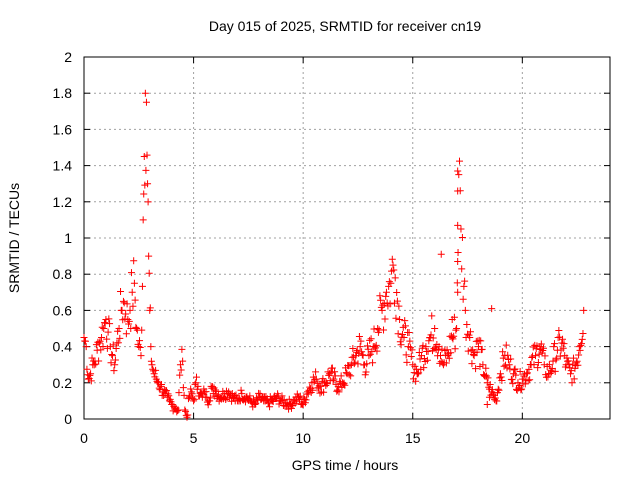  I want to click on y-tick-label: 1.4, so click(63, 166).